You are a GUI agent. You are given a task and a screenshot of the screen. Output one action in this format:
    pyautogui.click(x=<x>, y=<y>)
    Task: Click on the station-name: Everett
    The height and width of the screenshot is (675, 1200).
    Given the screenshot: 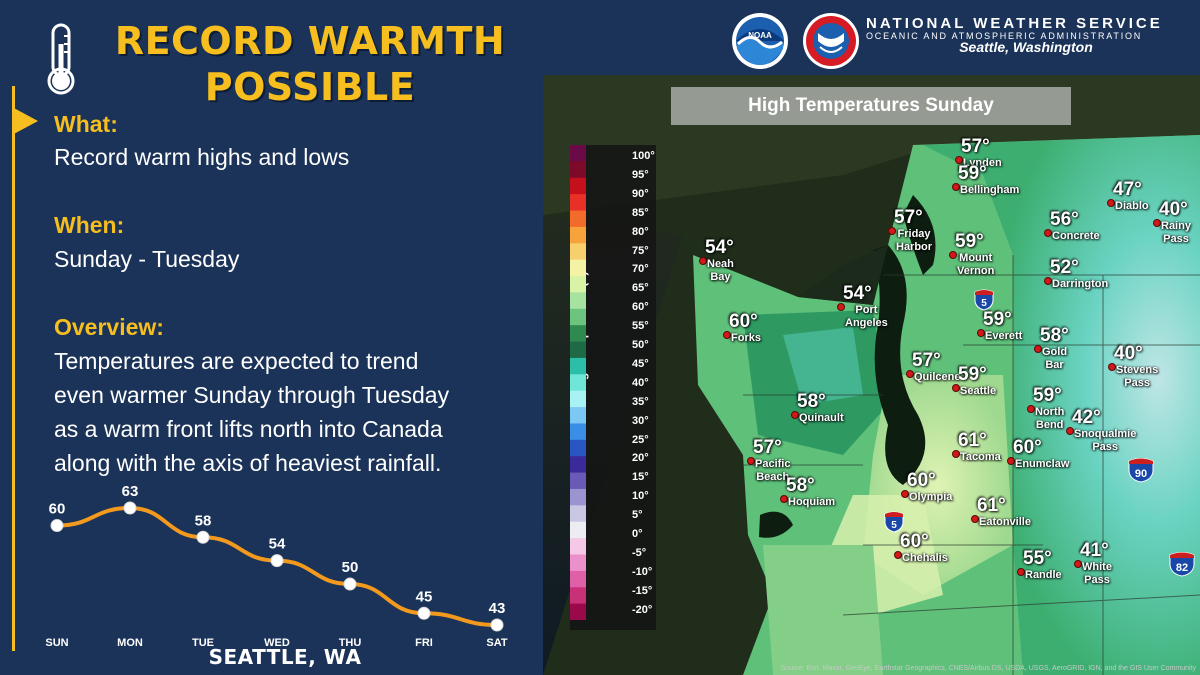 What is the action you would take?
    pyautogui.click(x=1004, y=336)
    